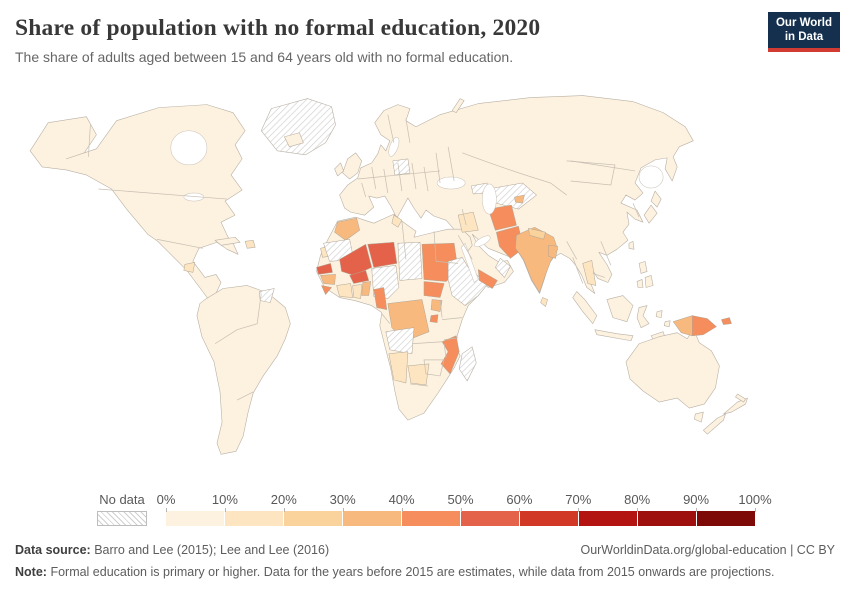 Image resolution: width=850 pixels, height=600 pixels. I want to click on region-thailand, so click(589, 273).